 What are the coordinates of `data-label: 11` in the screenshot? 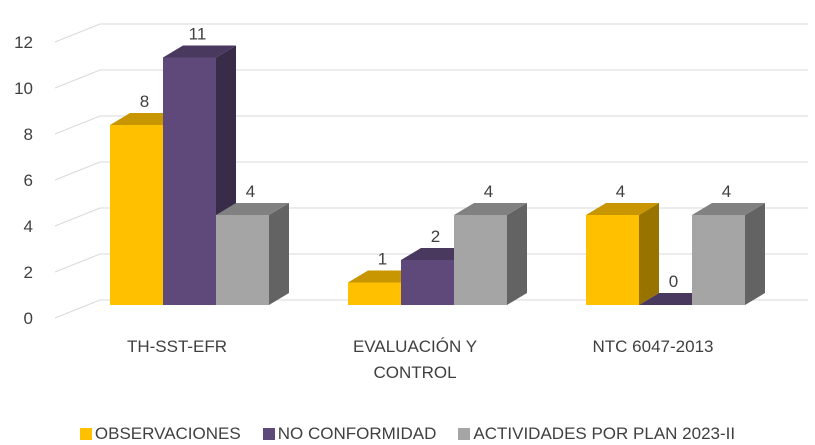 It's located at (198, 34).